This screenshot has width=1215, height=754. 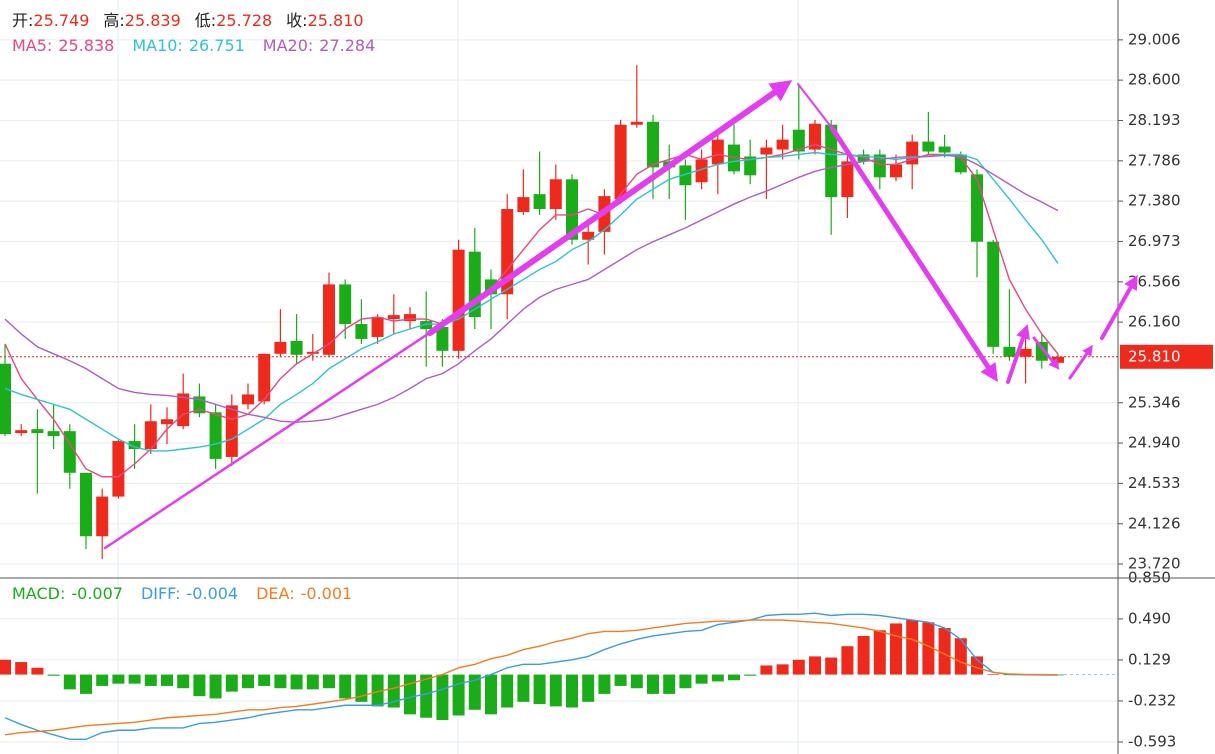 What do you see at coordinates (1152, 700) in the screenshot?
I see `y-tick-label: -0.232` at bounding box center [1152, 700].